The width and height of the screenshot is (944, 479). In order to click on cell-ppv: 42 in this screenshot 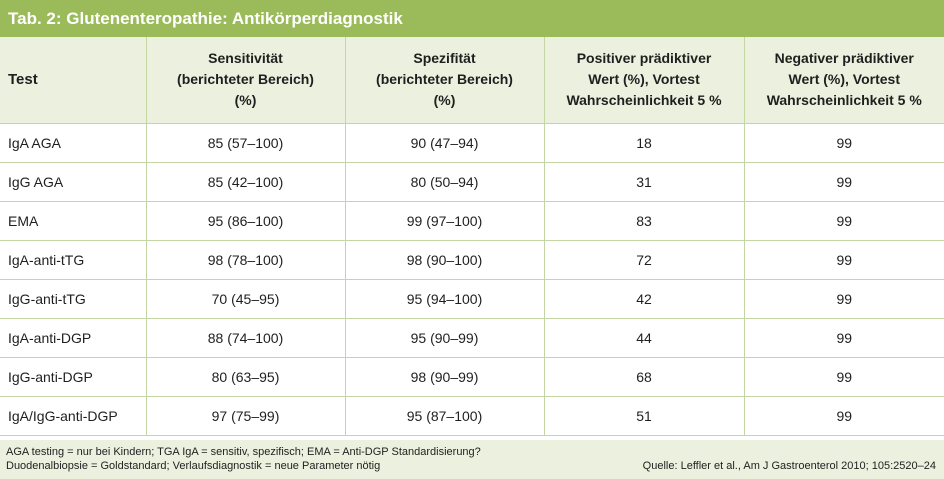, I will do `click(644, 299)`.